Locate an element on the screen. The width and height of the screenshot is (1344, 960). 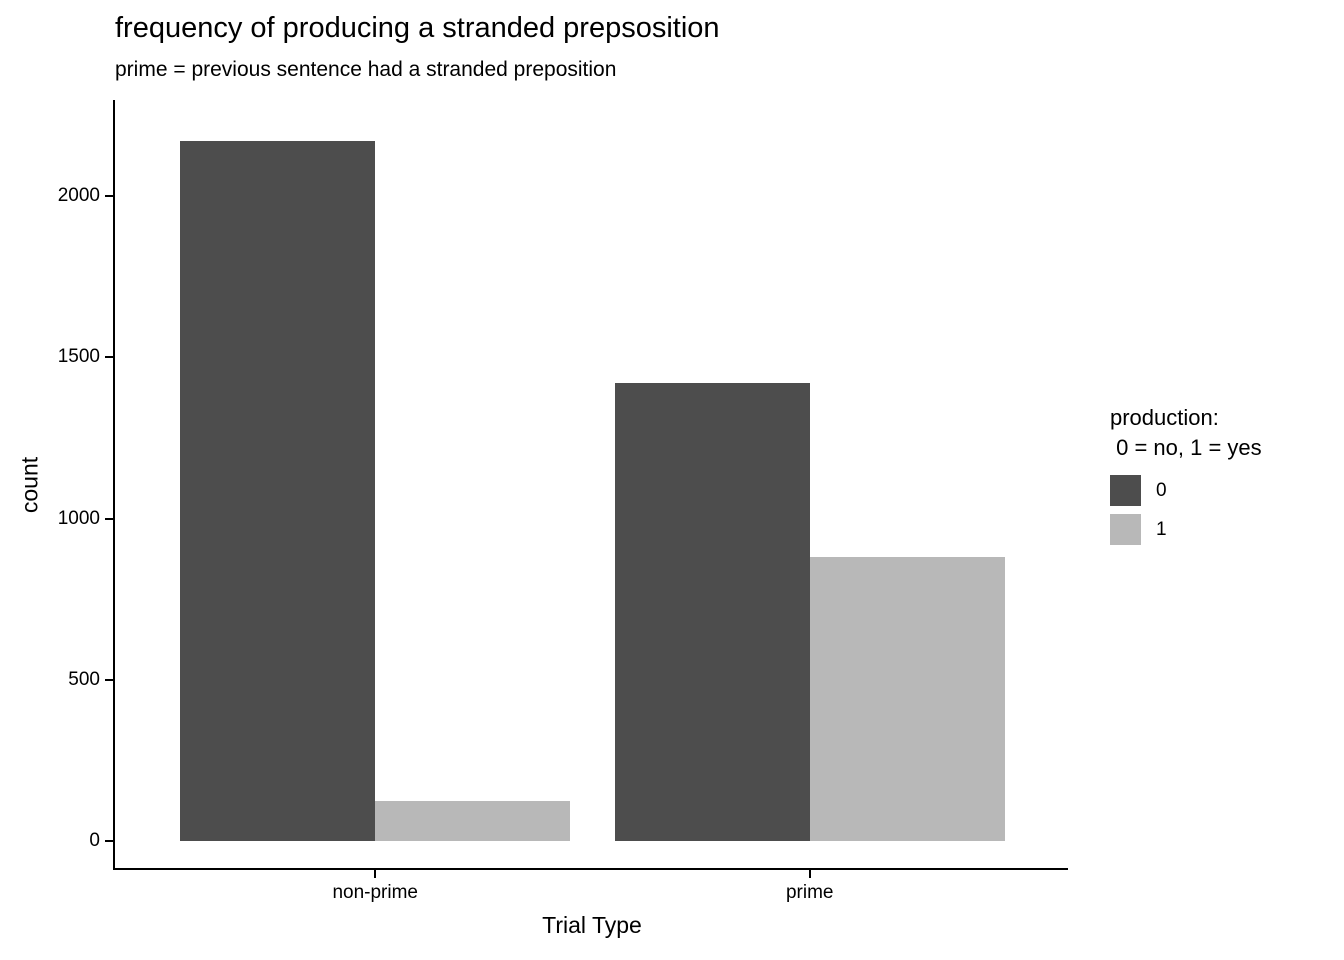
y-tick-label-1000: 1000 is located at coordinates (78, 518).